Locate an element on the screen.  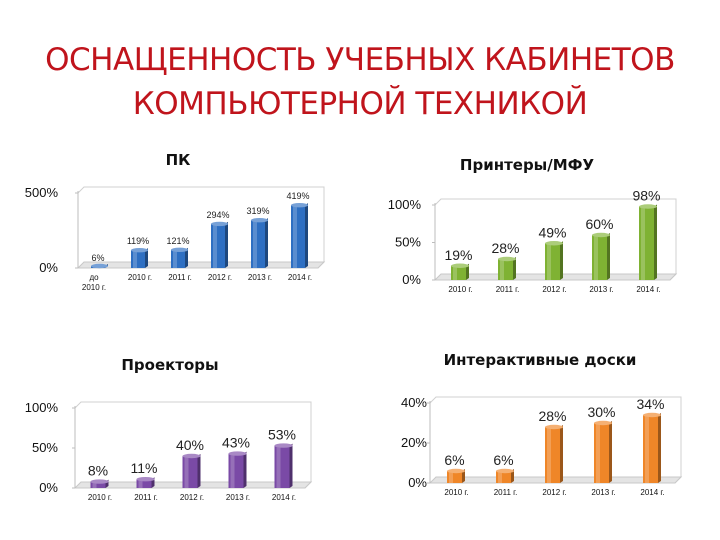
y-tick-label: 50% is located at coordinates (408, 242).